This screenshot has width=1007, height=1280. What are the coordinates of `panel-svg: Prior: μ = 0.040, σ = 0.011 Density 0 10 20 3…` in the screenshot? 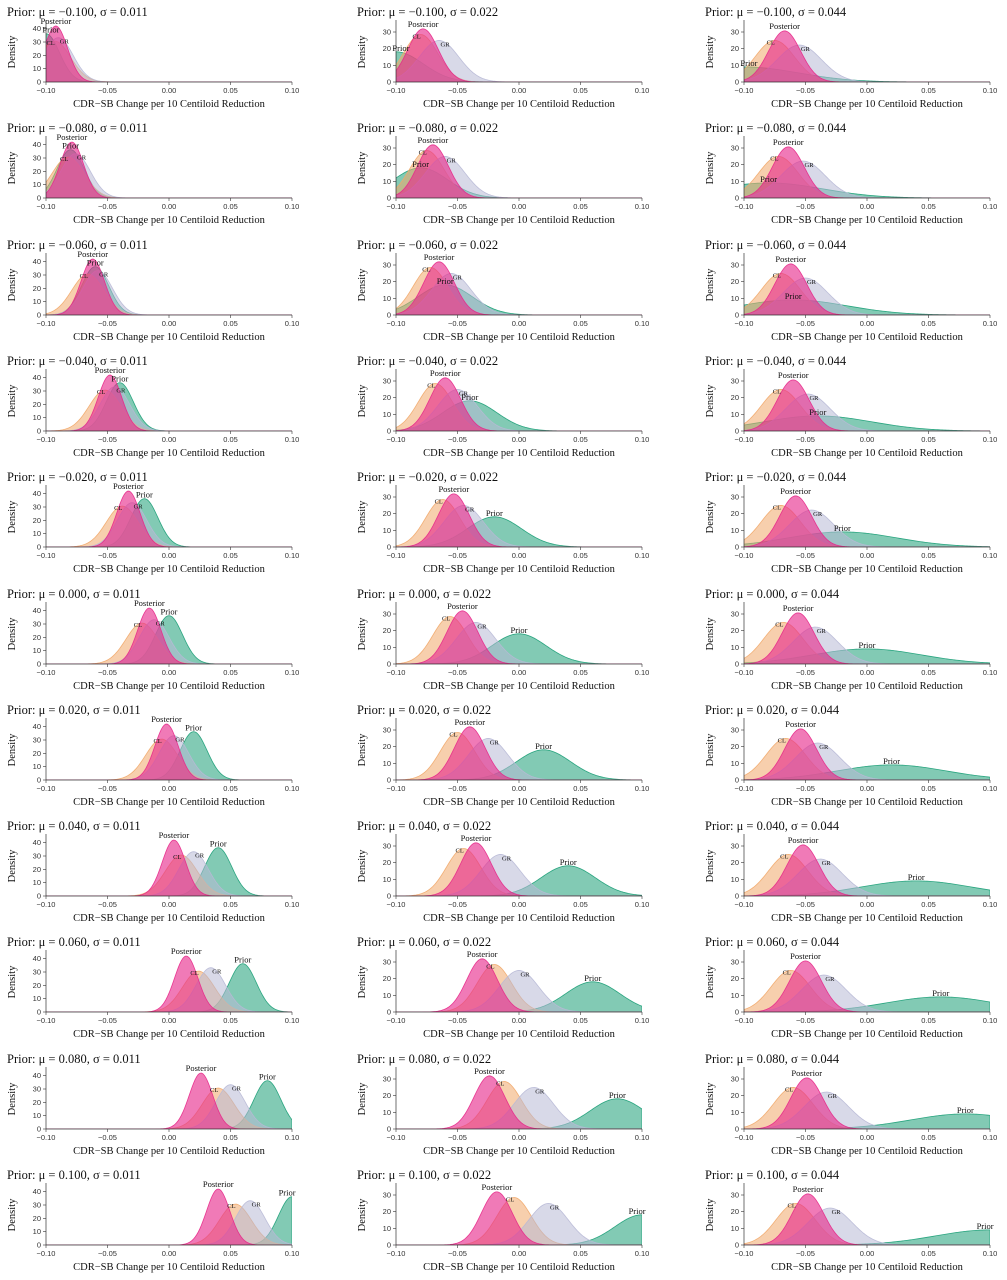 It's located at (153, 871).